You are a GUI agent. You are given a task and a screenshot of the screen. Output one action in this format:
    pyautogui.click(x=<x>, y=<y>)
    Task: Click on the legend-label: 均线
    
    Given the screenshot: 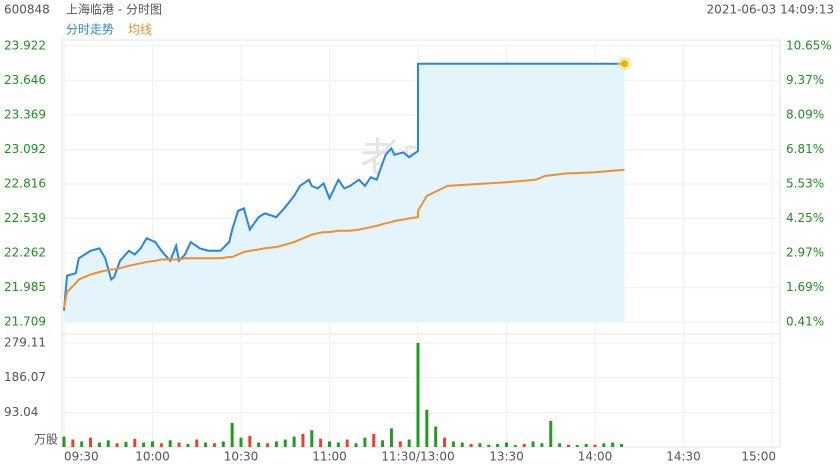 What is the action you would take?
    pyautogui.click(x=140, y=30)
    